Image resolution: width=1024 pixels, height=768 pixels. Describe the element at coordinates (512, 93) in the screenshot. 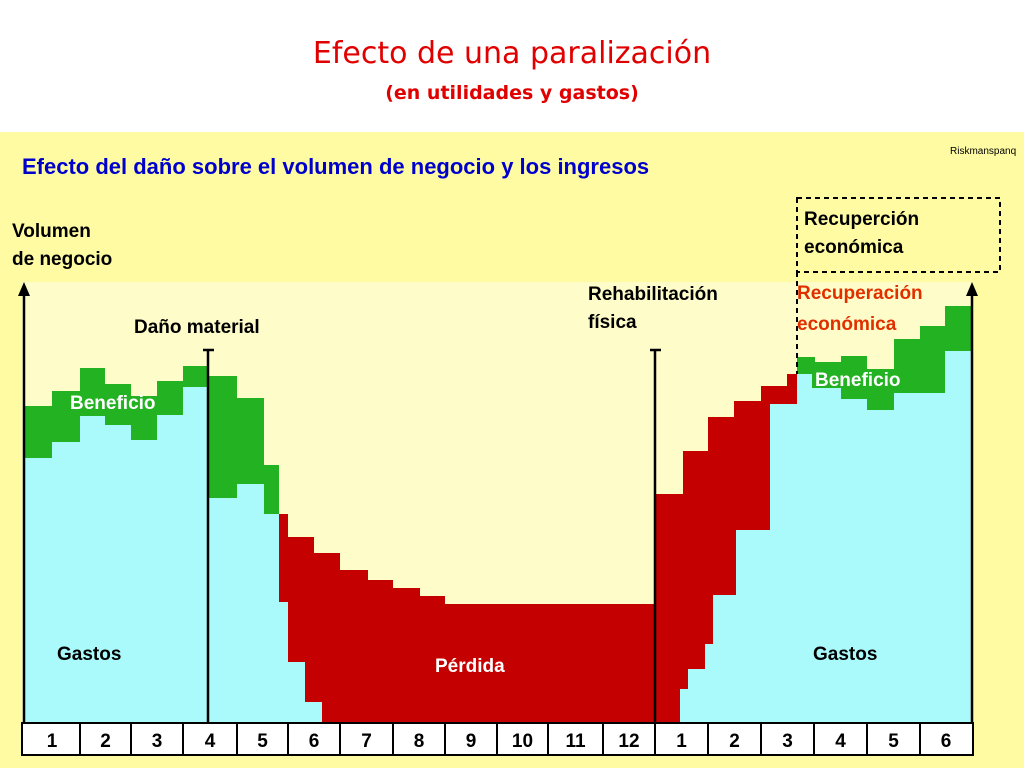

I see `slide-subtitle: (en utilidades y gastos)` at that location.